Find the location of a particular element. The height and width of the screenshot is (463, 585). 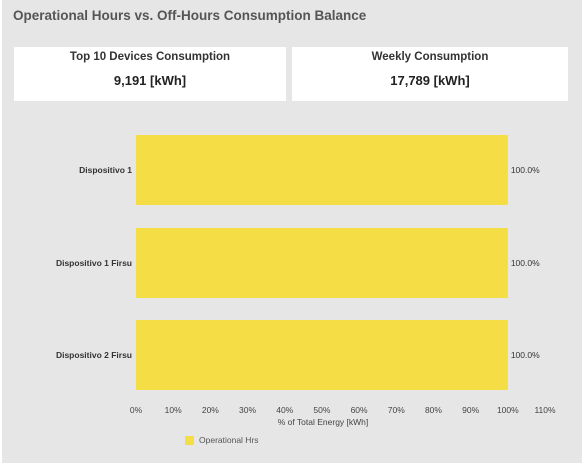

x-tick-label: 10% is located at coordinates (173, 410).